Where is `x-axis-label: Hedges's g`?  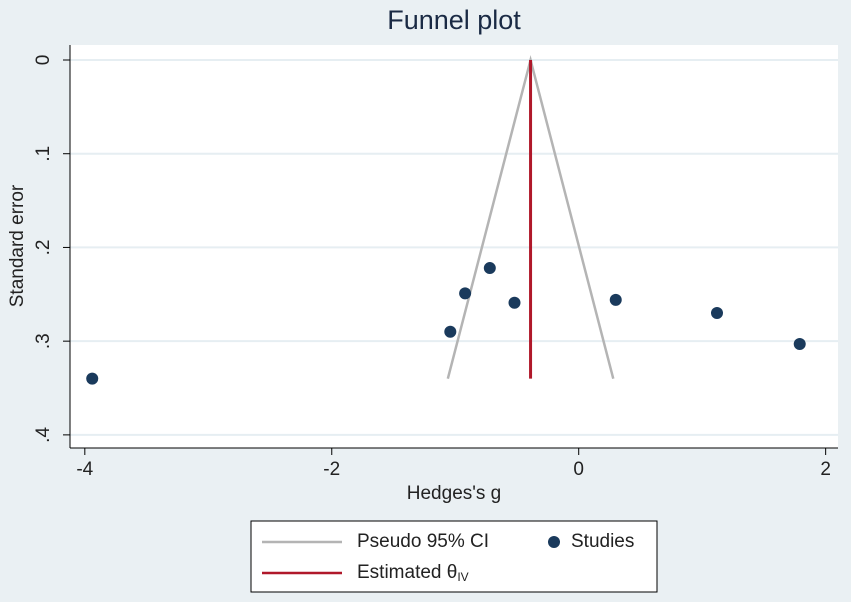
x-axis-label: Hedges's g is located at coordinates (454, 493).